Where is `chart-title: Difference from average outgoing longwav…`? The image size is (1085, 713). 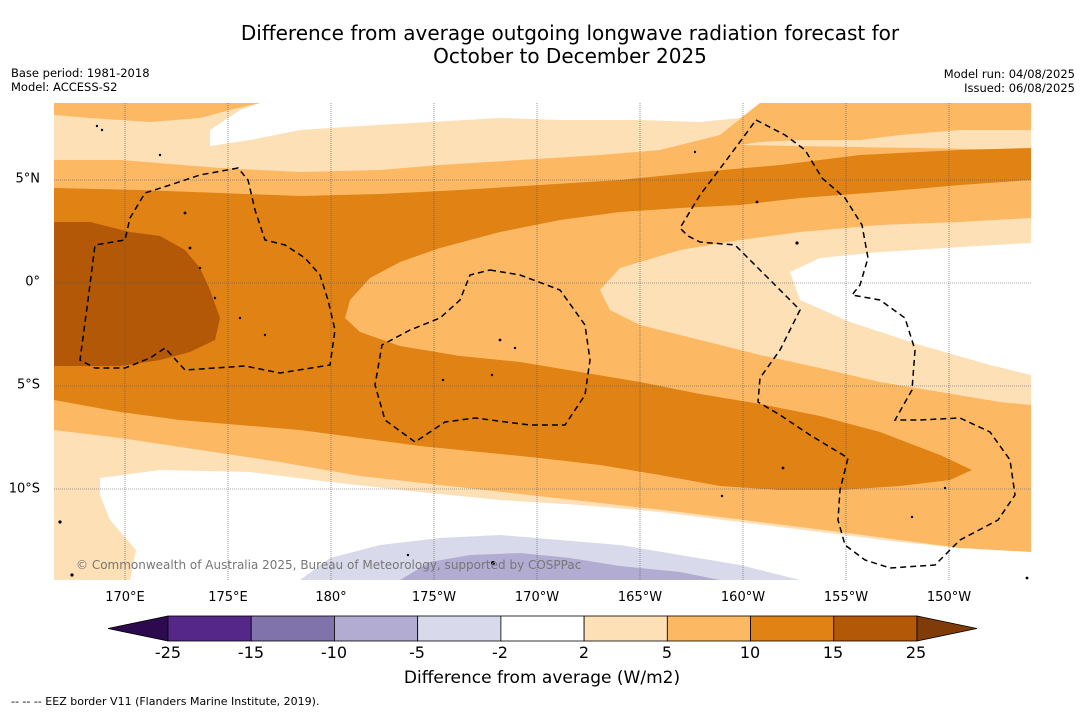 chart-title: Difference from average outgoing longwav… is located at coordinates (542, 45).